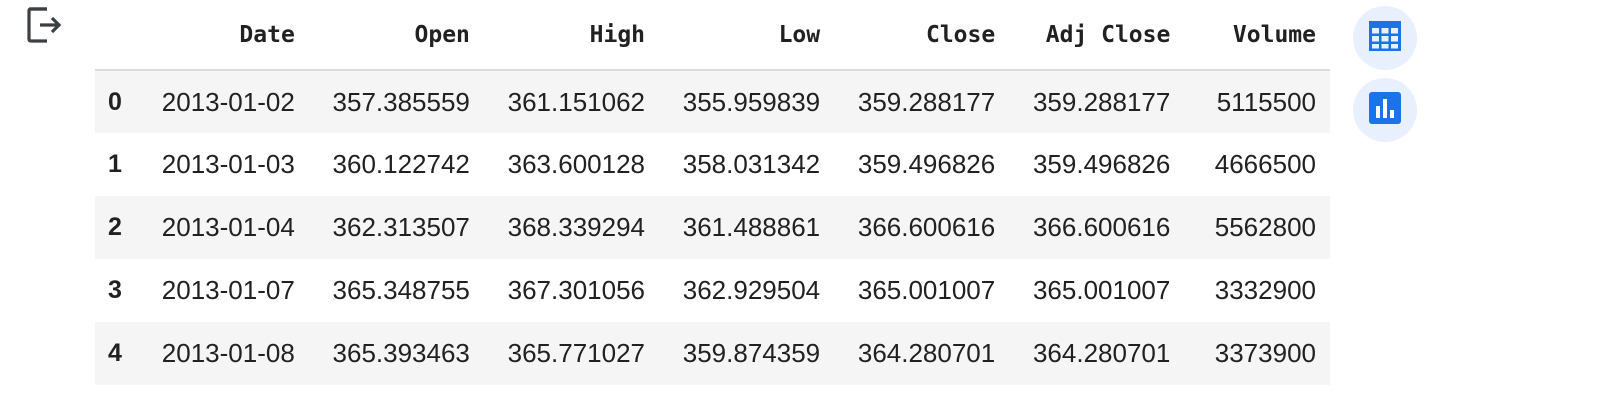 The height and width of the screenshot is (406, 1604). I want to click on cell-open: 360.122742, so click(401, 164).